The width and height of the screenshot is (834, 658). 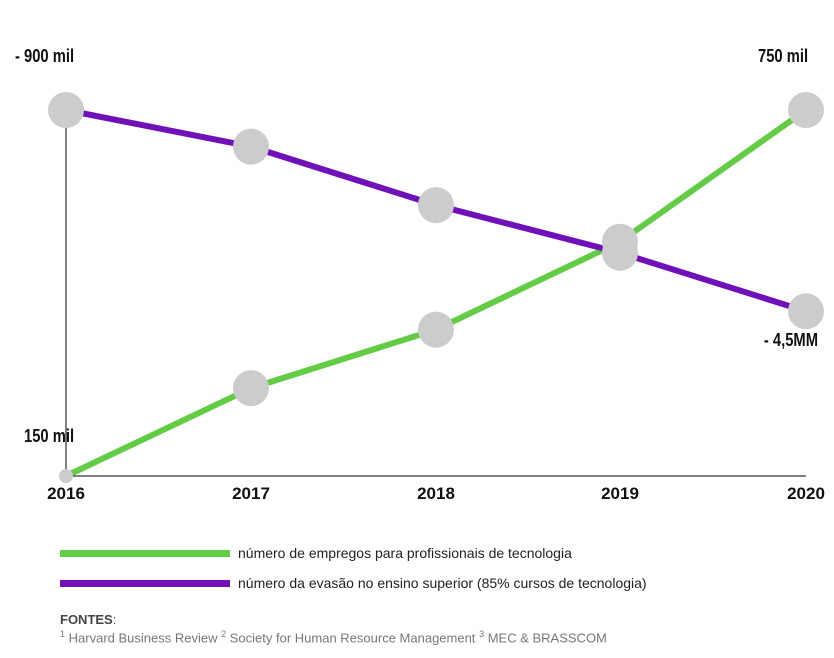 I want to click on point-evasion-2017, so click(x=251, y=146).